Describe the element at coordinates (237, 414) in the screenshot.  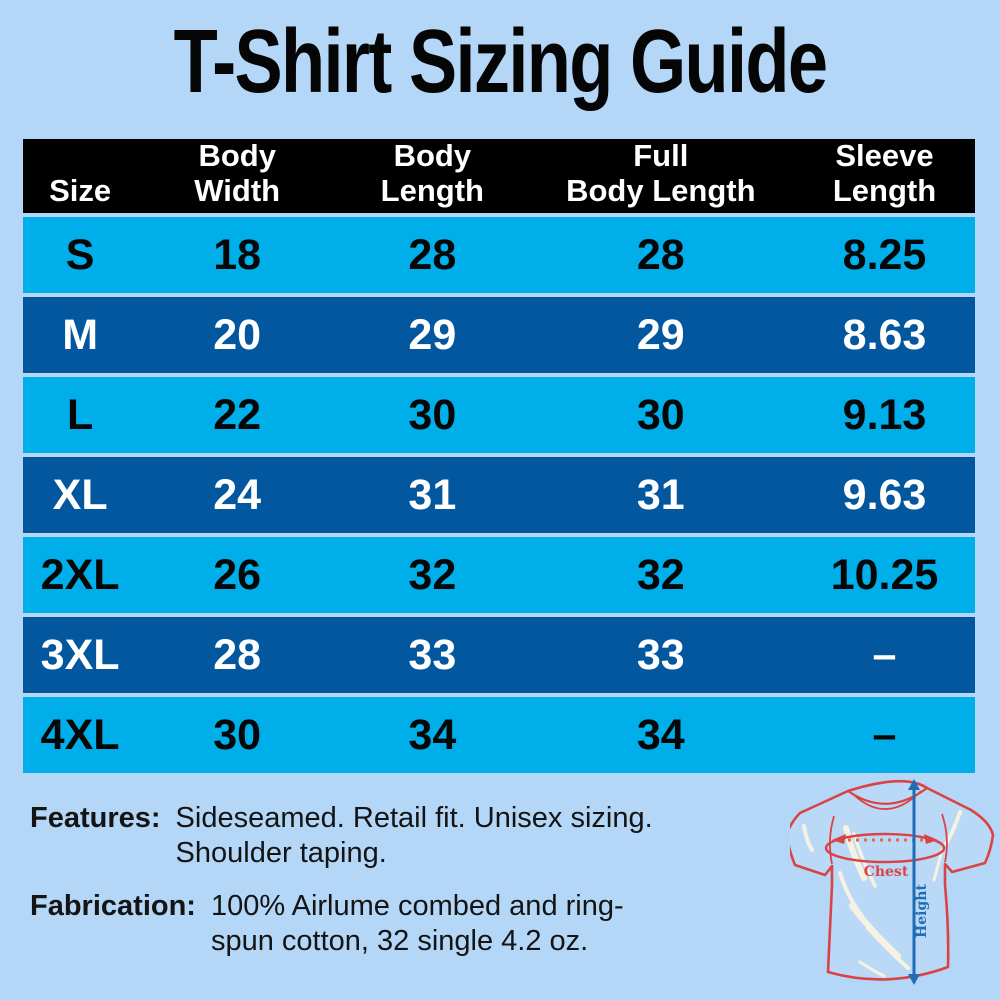
I see `body-width-cell: 22` at that location.